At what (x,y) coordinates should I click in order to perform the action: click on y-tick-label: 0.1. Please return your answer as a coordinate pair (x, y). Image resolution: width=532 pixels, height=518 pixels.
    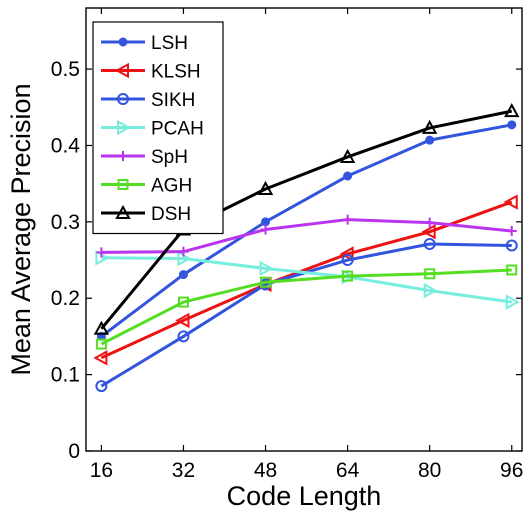
    Looking at the image, I should click on (65, 375).